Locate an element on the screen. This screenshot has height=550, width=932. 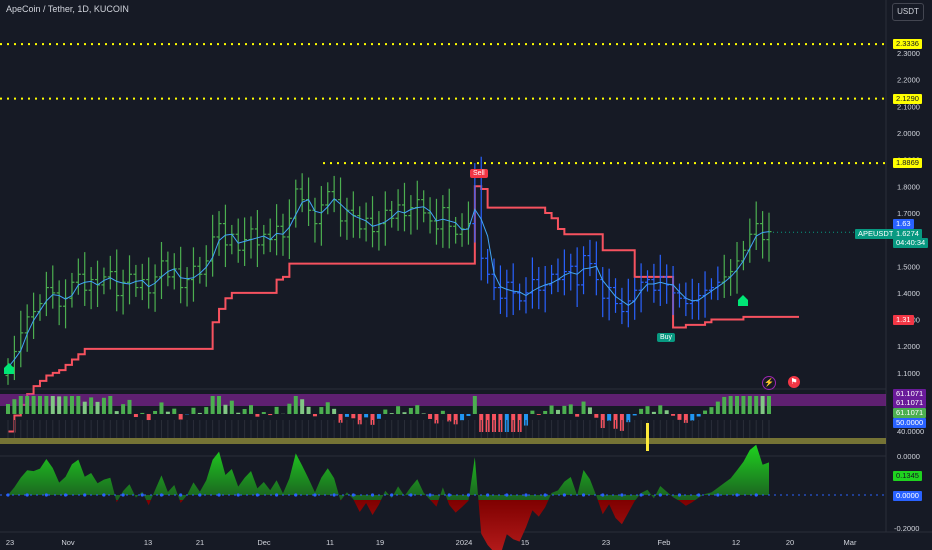
currency-button: USDT is located at coordinates (908, 12).